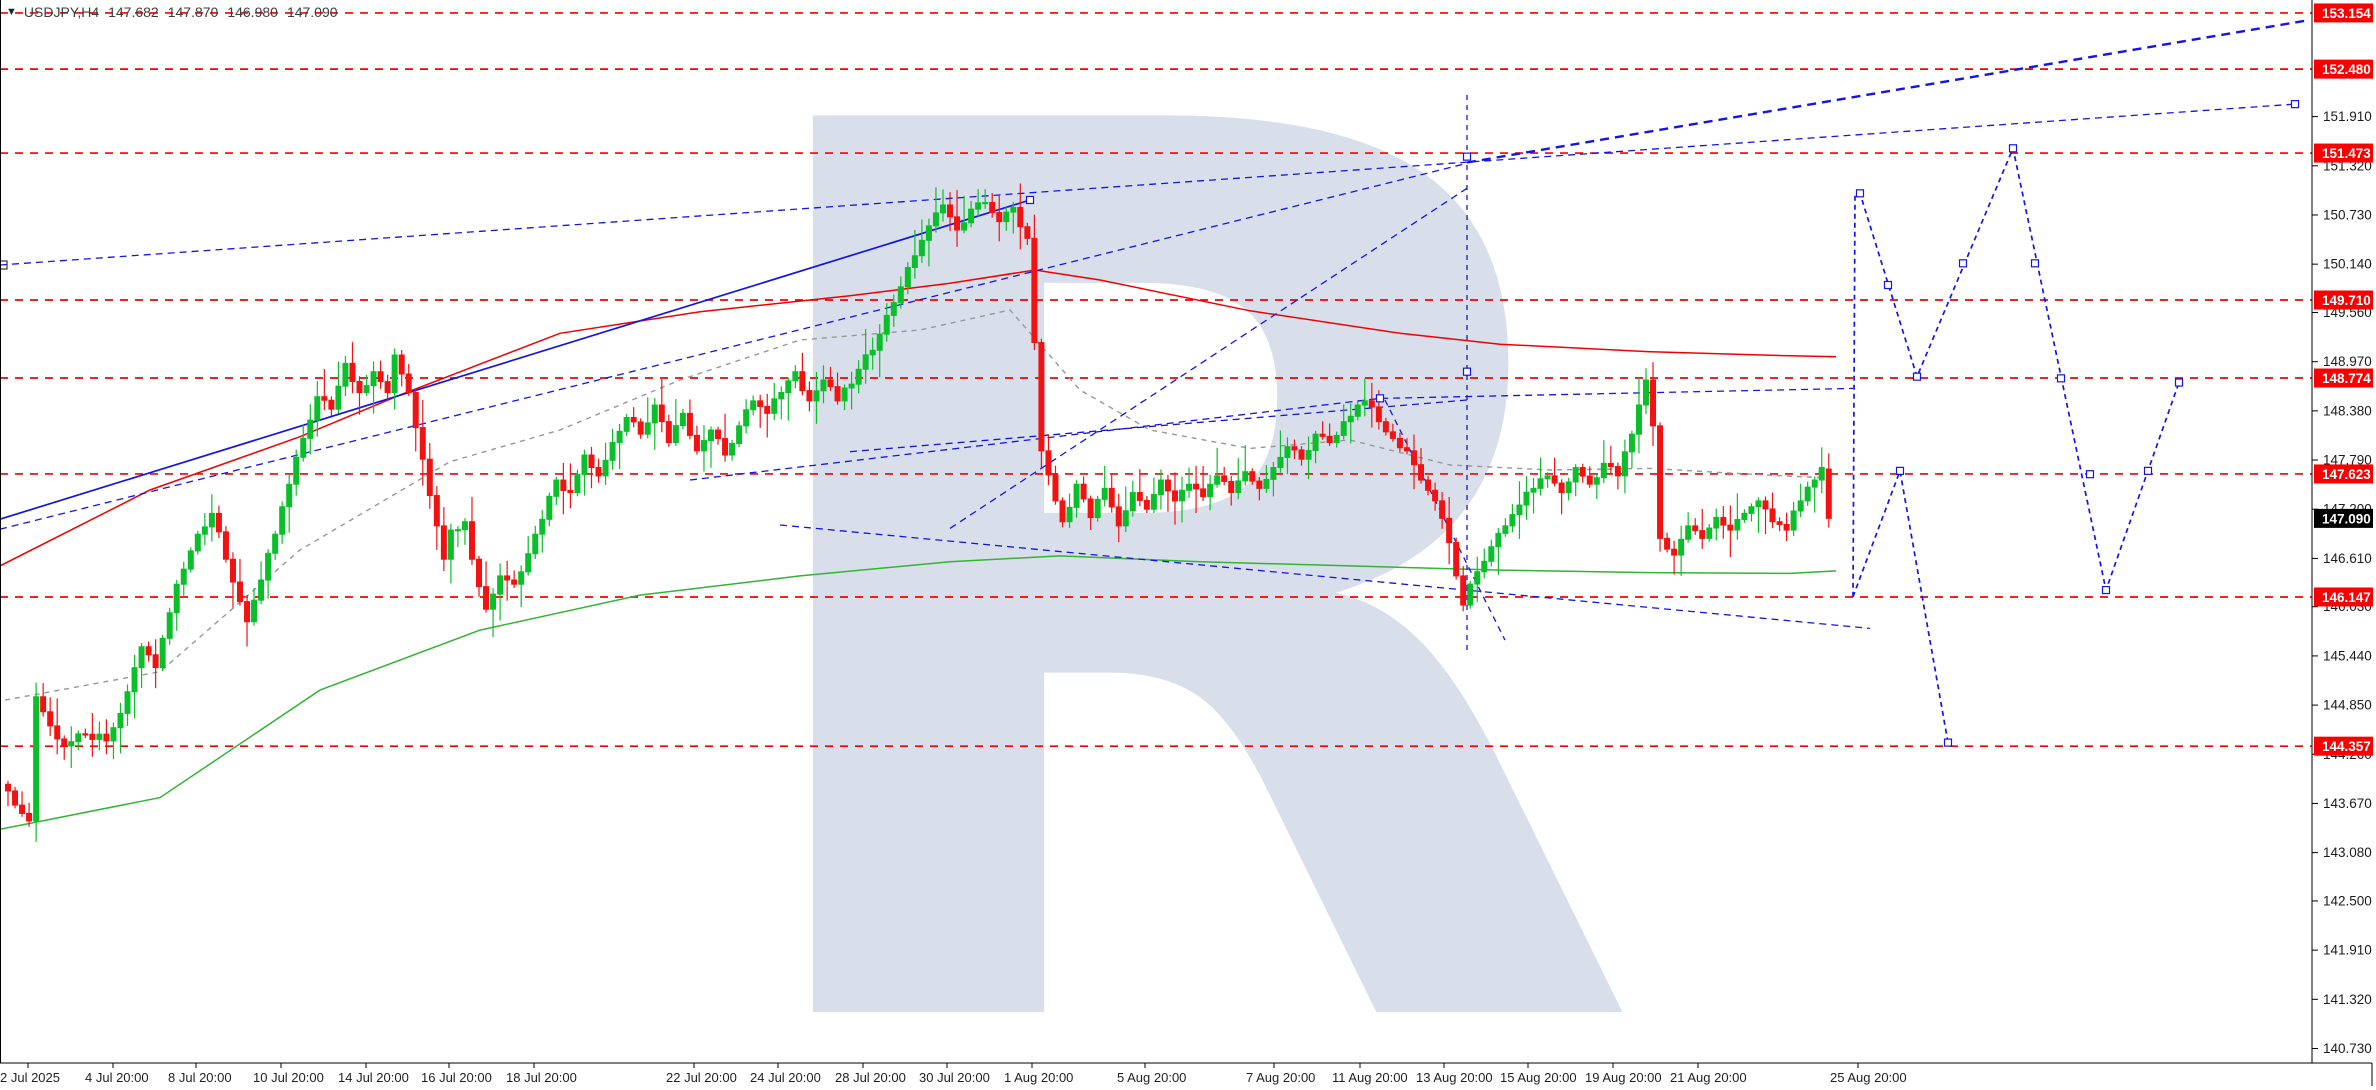 The image size is (2376, 1090). Describe the element at coordinates (541, 1077) in the screenshot. I see `time-axis-label: 18 Jul 20:00` at that location.